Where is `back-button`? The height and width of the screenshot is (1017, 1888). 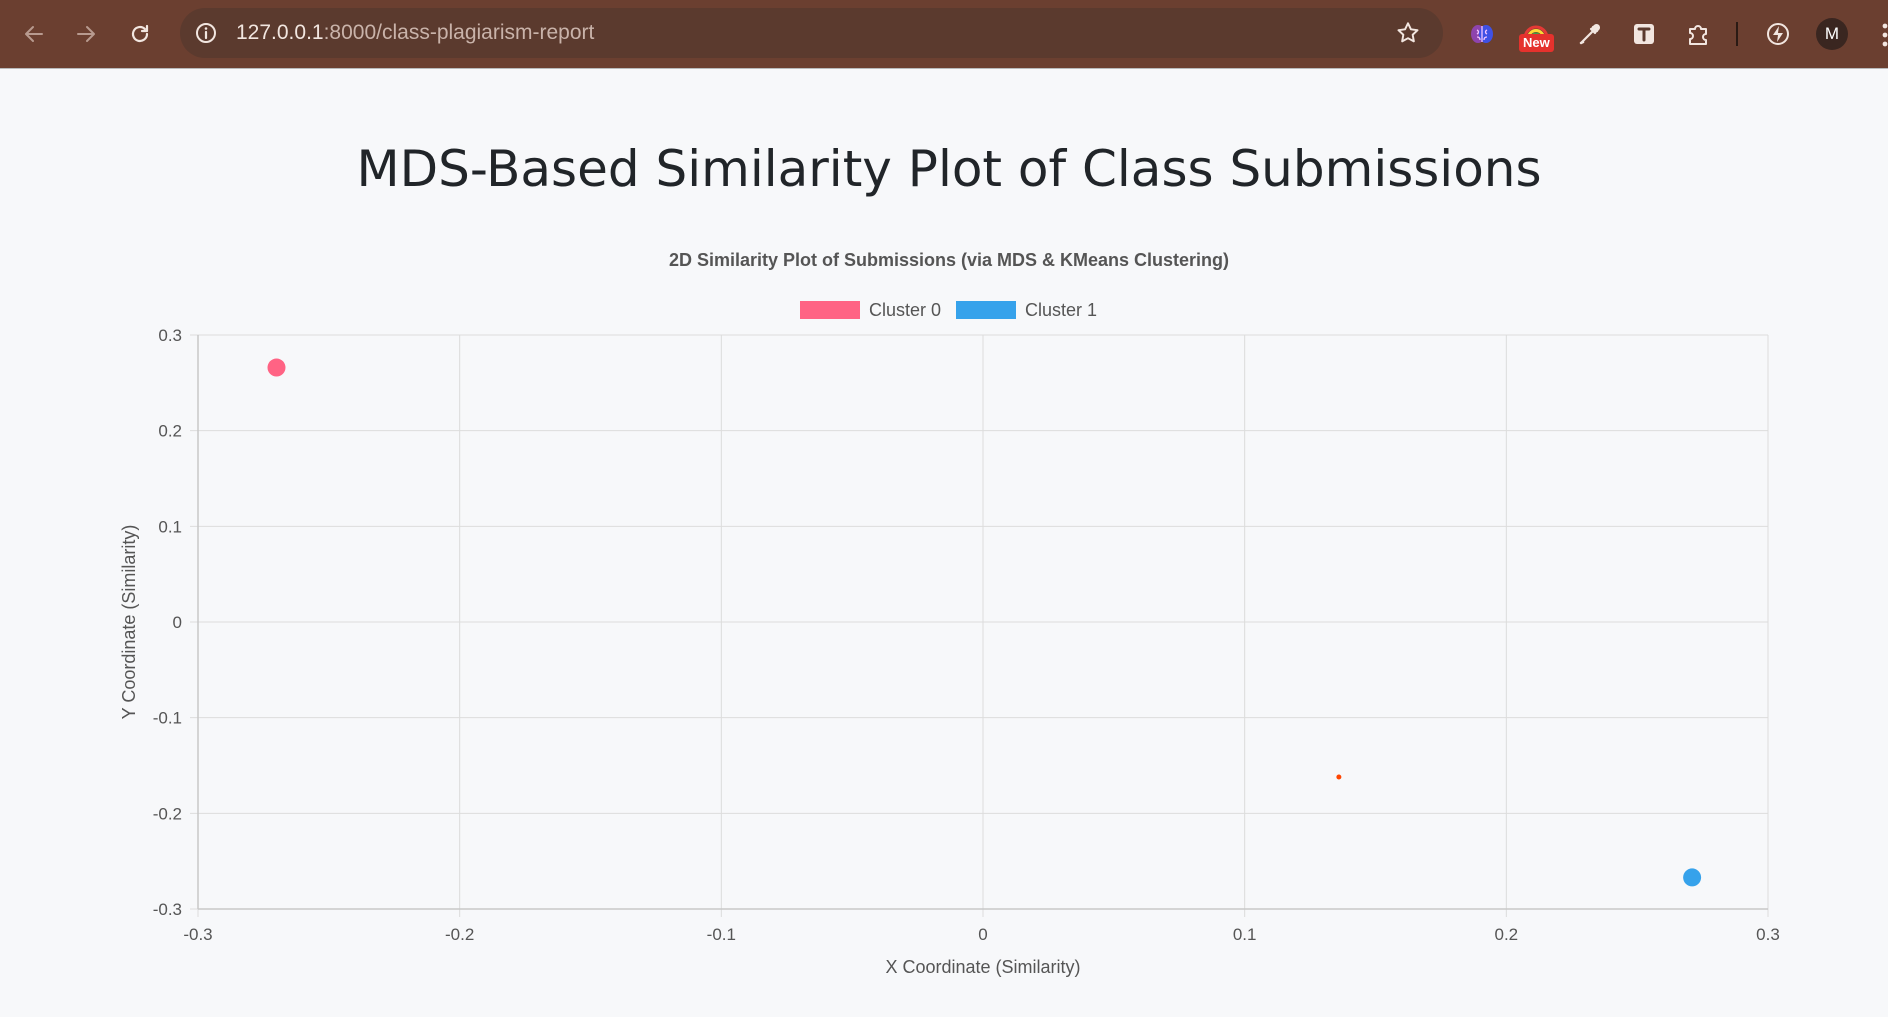 back-button is located at coordinates (34, 34).